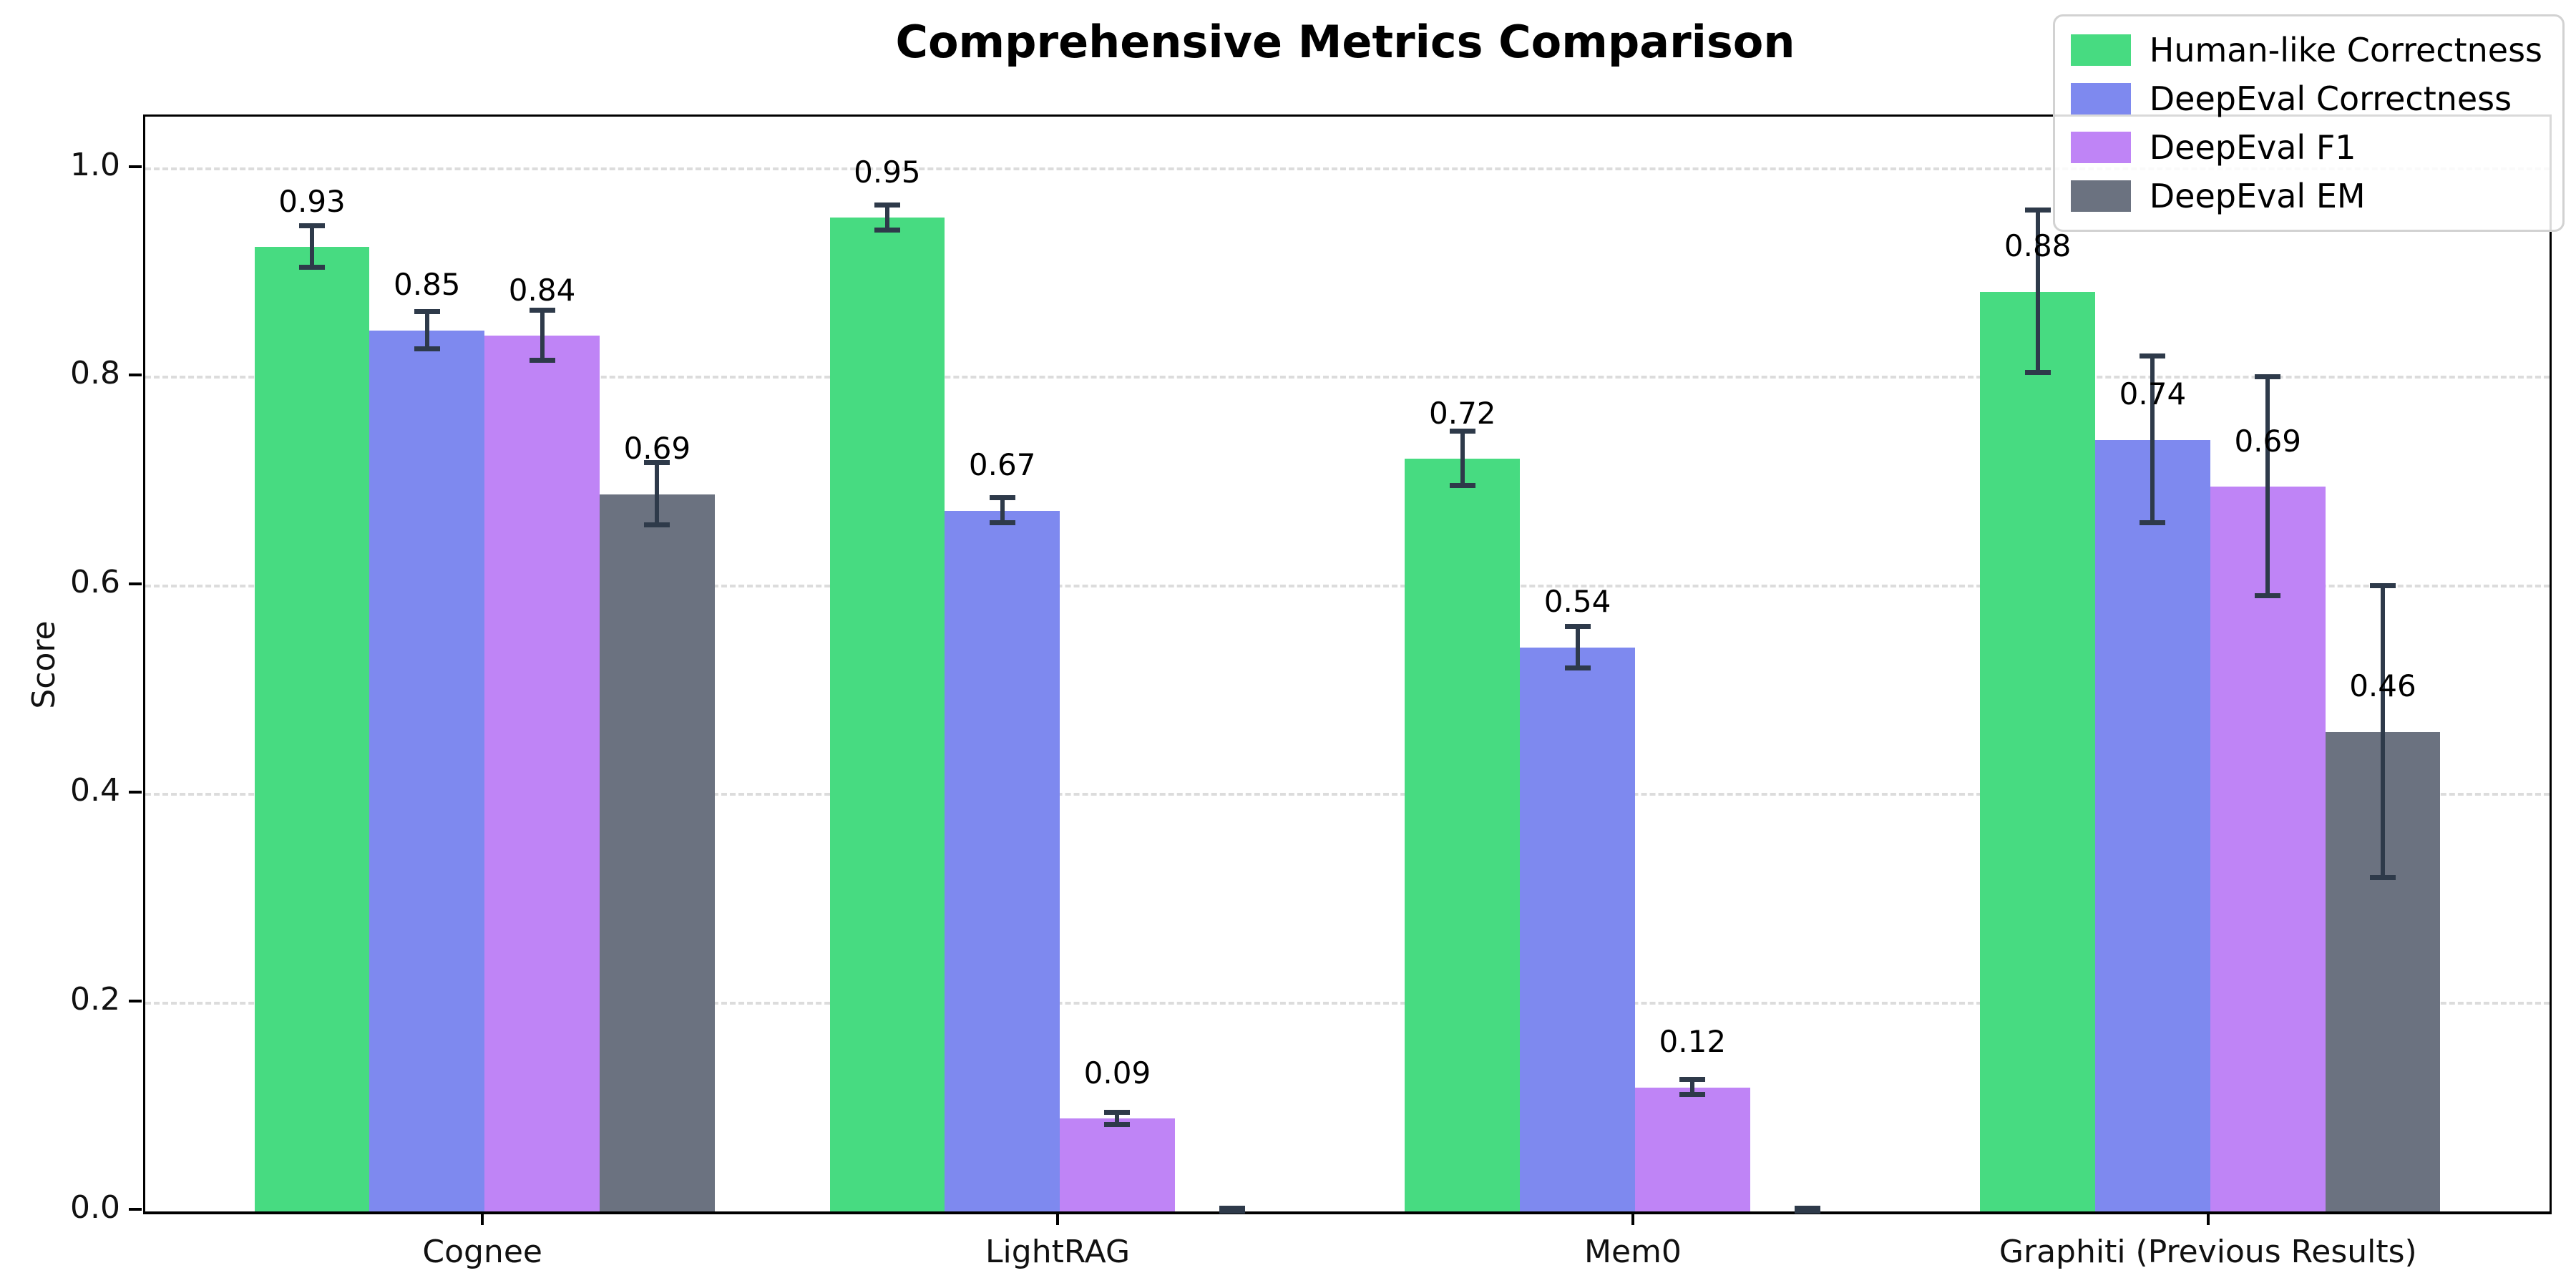  I want to click on y-tick-label: 0.2, so click(95, 999).